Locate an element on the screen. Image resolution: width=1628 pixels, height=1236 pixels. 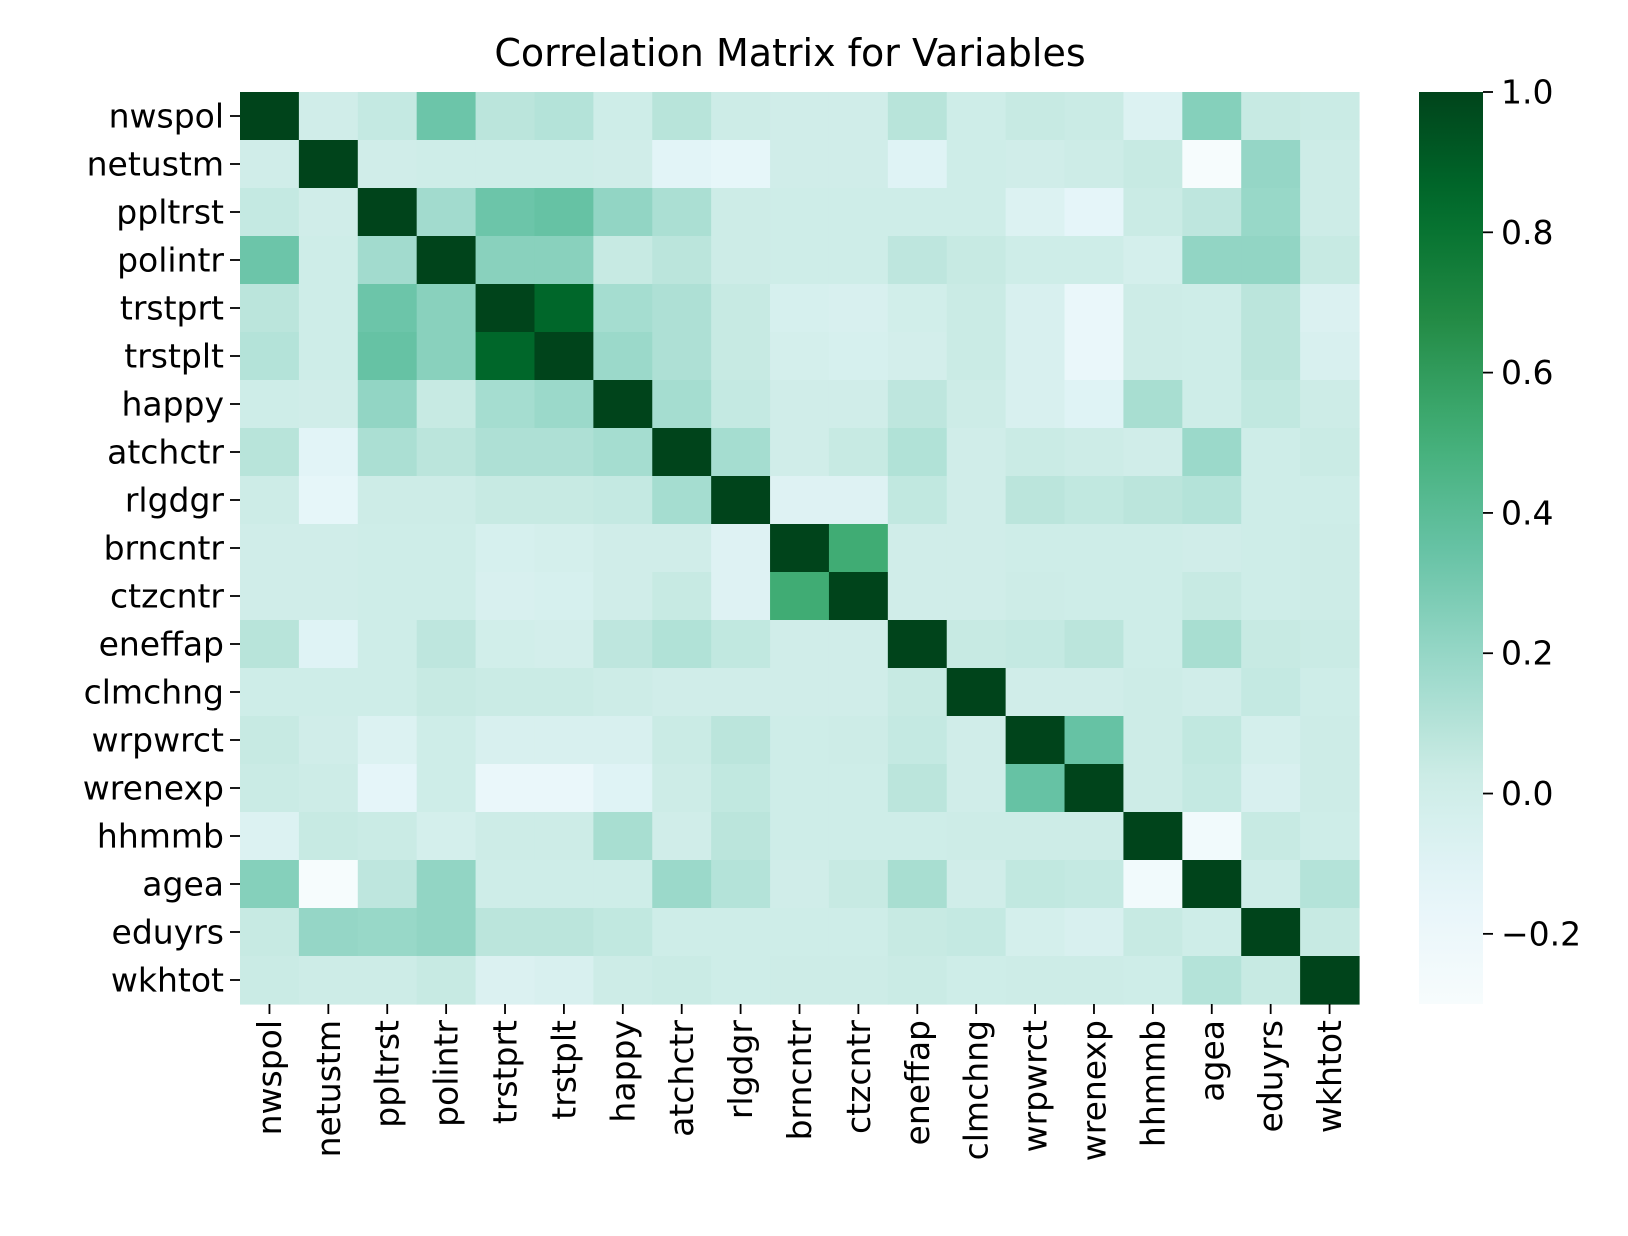
heatmap-cell-netustm-eneffap is located at coordinates (917, 164).